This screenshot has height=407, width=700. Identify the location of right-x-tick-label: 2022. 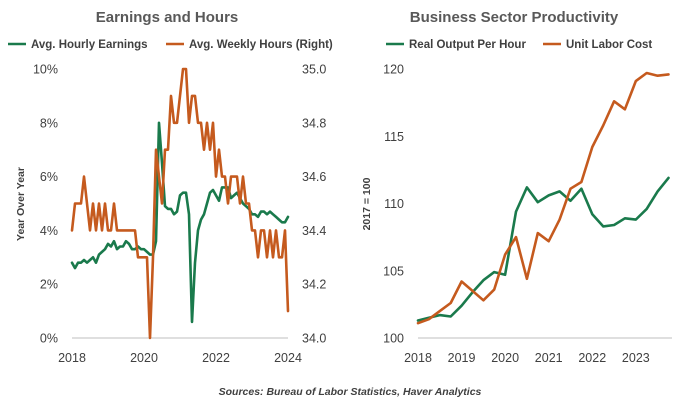
(592, 358).